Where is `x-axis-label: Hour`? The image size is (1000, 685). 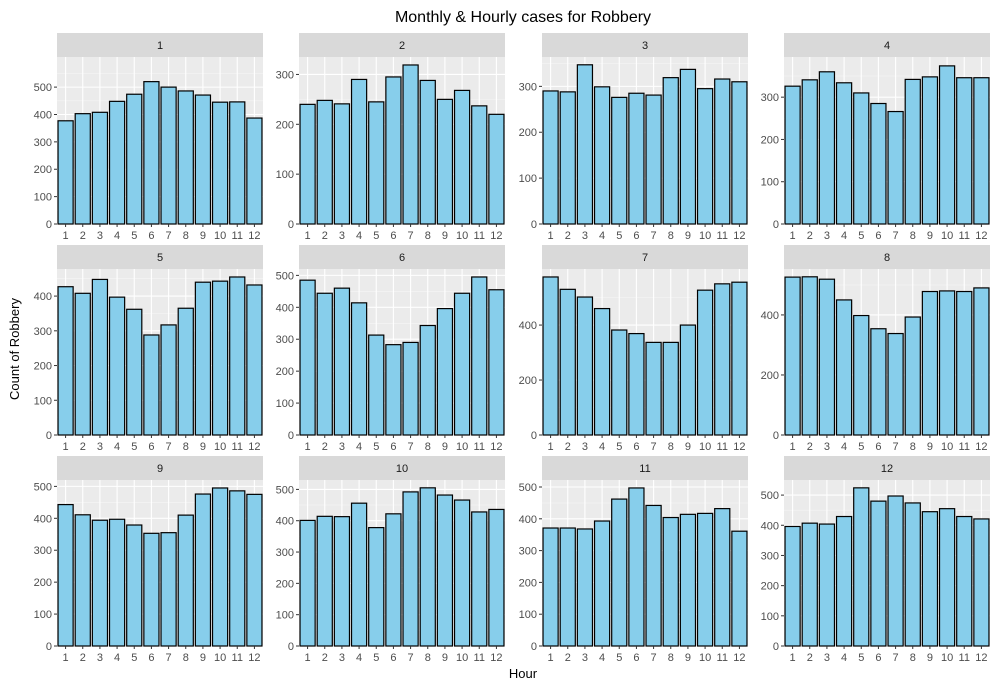
x-axis-label: Hour is located at coordinates (523, 673).